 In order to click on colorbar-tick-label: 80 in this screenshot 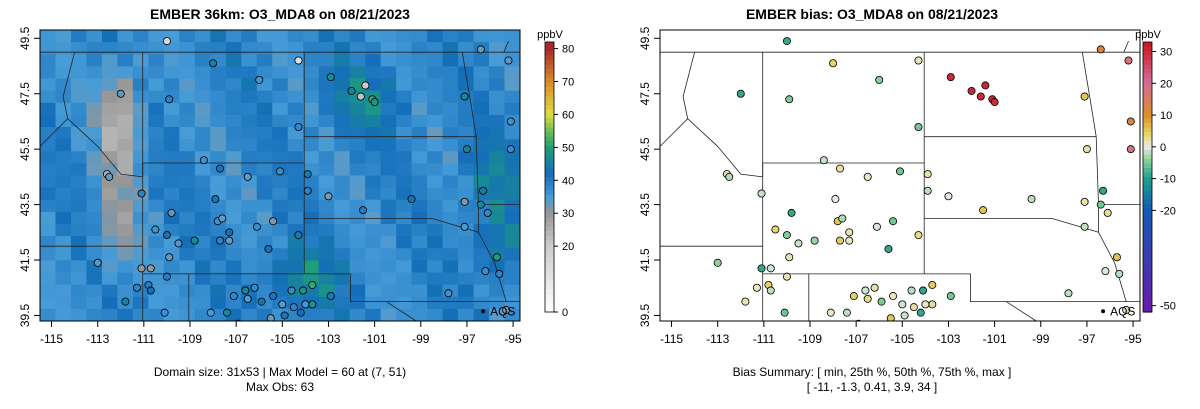, I will do `click(568, 50)`.